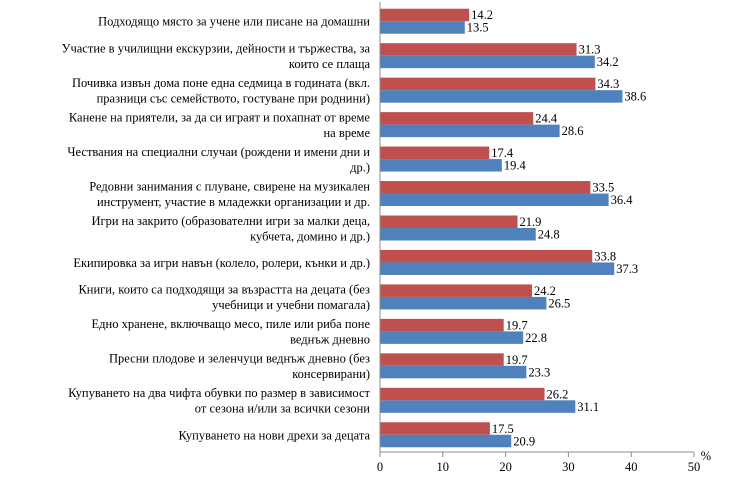 This screenshot has width=740, height=485. I want to click on category-label-3-line-1: на време, so click(346, 133).